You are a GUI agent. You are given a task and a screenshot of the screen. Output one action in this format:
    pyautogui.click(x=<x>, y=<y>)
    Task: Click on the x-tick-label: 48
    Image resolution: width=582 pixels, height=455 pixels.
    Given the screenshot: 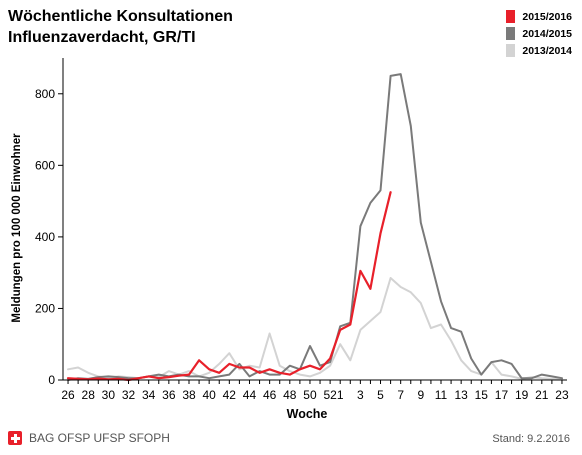 What is the action you would take?
    pyautogui.click(x=290, y=395)
    